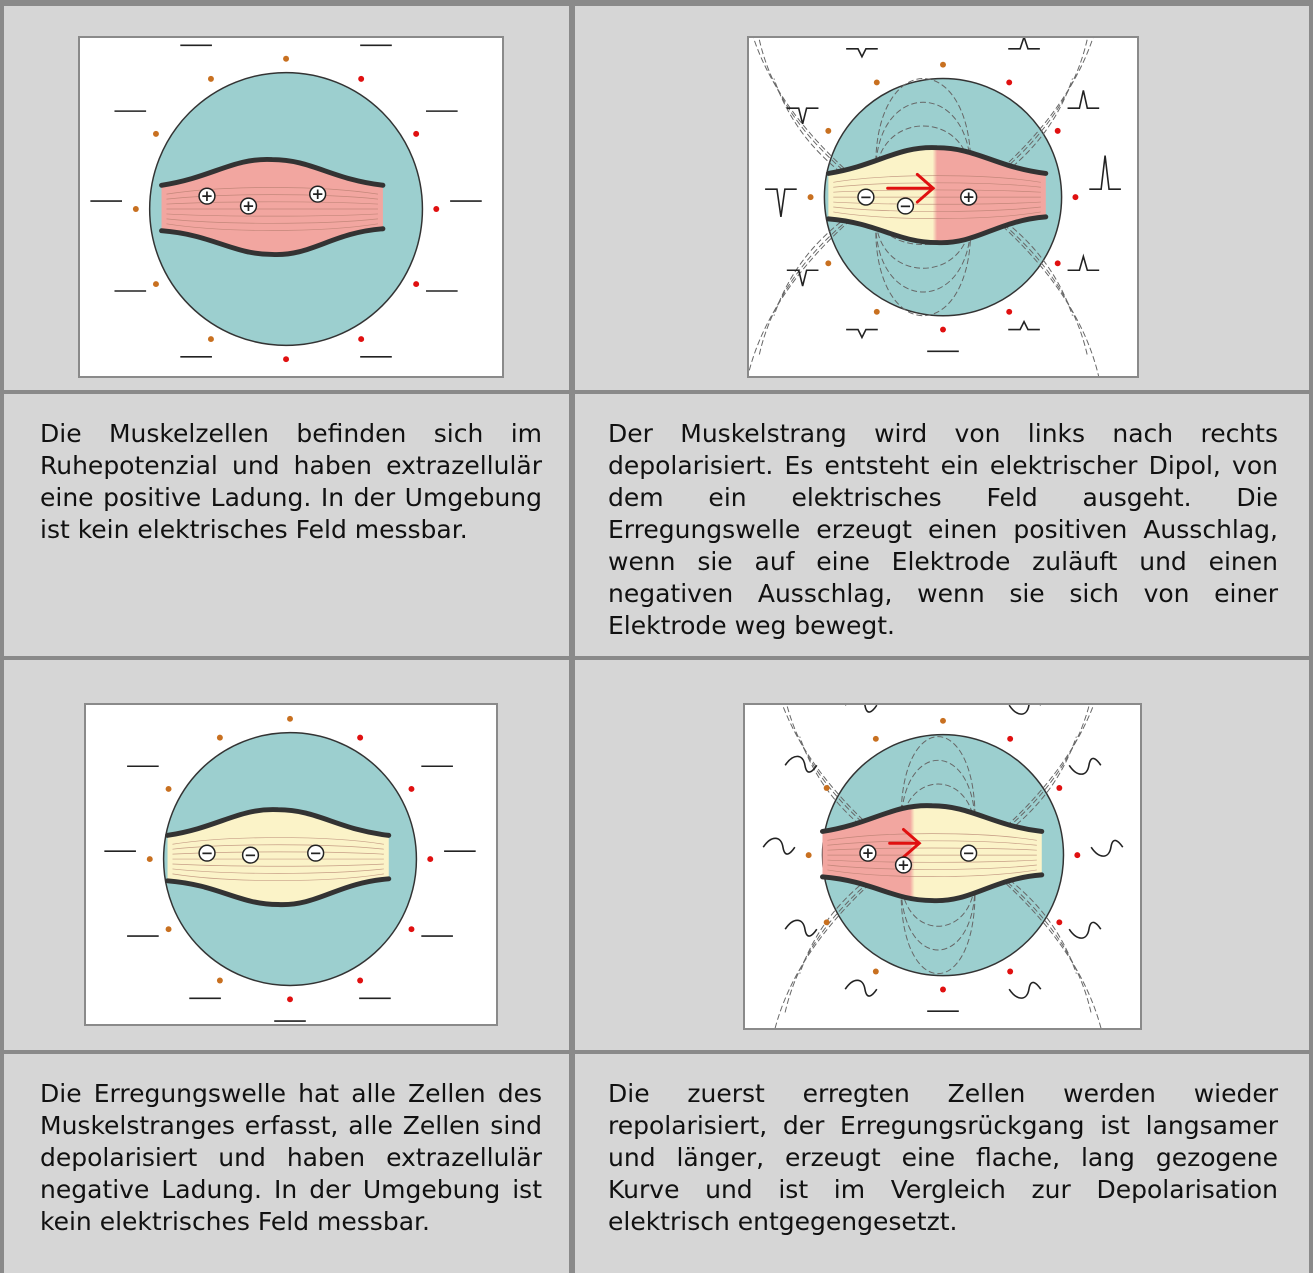 Image resolution: width=1313 pixels, height=1273 pixels. Describe the element at coordinates (572, 636) in the screenshot. I see `grid-divider-vertical` at that location.